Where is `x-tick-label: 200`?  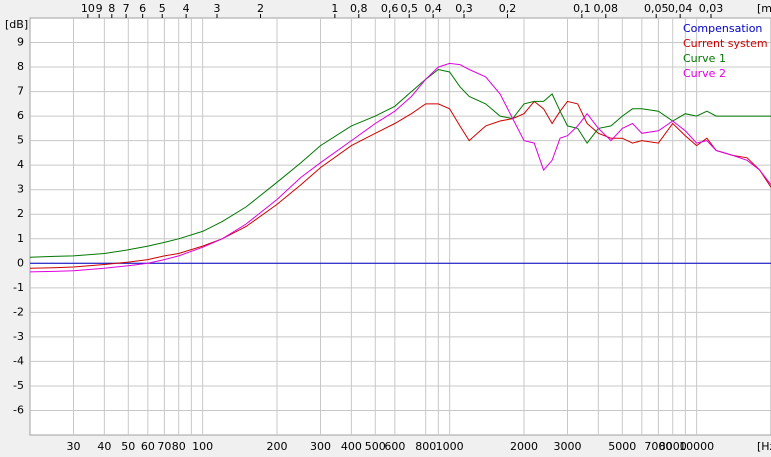
x-tick-label: 200 is located at coordinates (277, 446).